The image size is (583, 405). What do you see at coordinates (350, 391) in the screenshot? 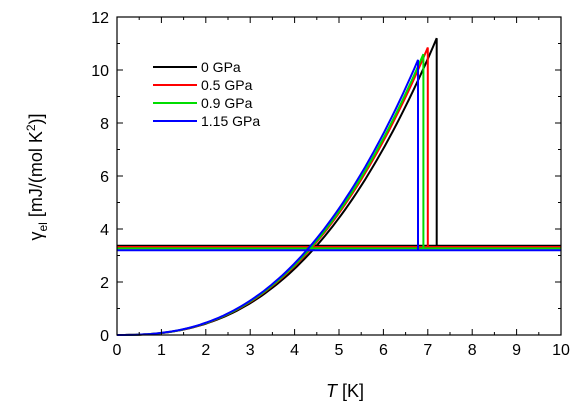
I see `x-axis-title-unit: [K]` at bounding box center [350, 391].